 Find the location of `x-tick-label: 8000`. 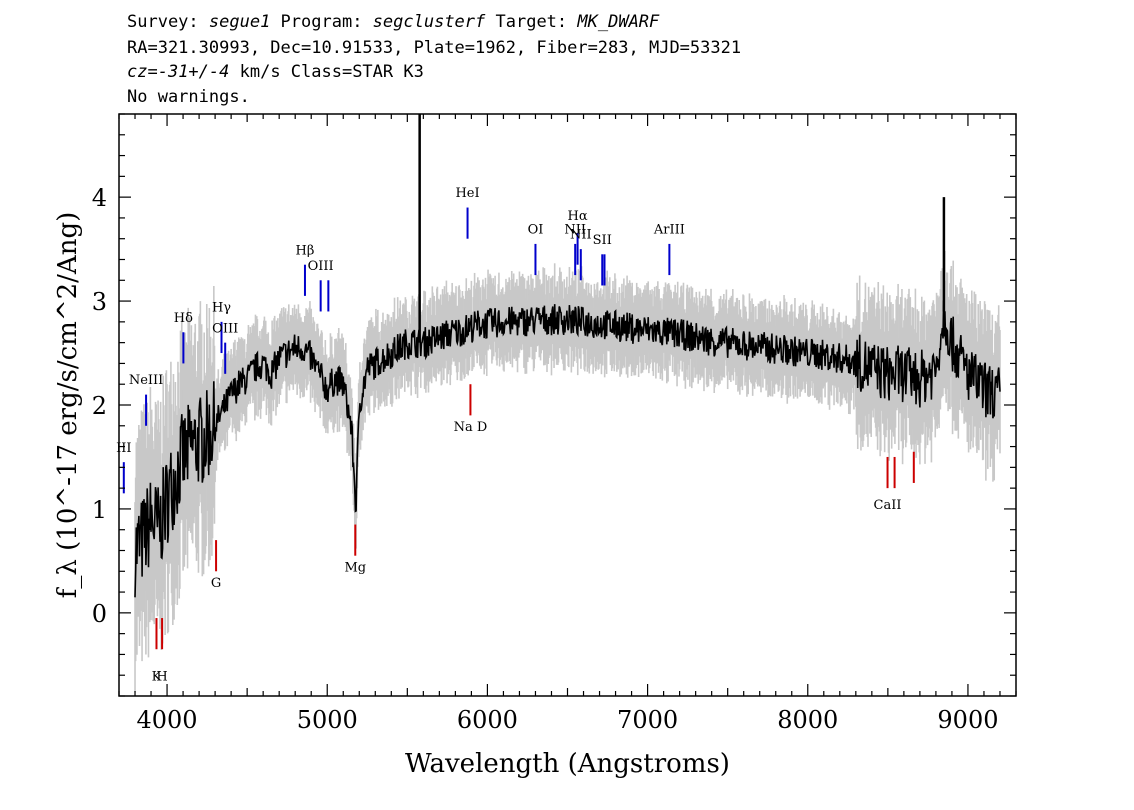

x-tick-label: 8000 is located at coordinates (807, 720).